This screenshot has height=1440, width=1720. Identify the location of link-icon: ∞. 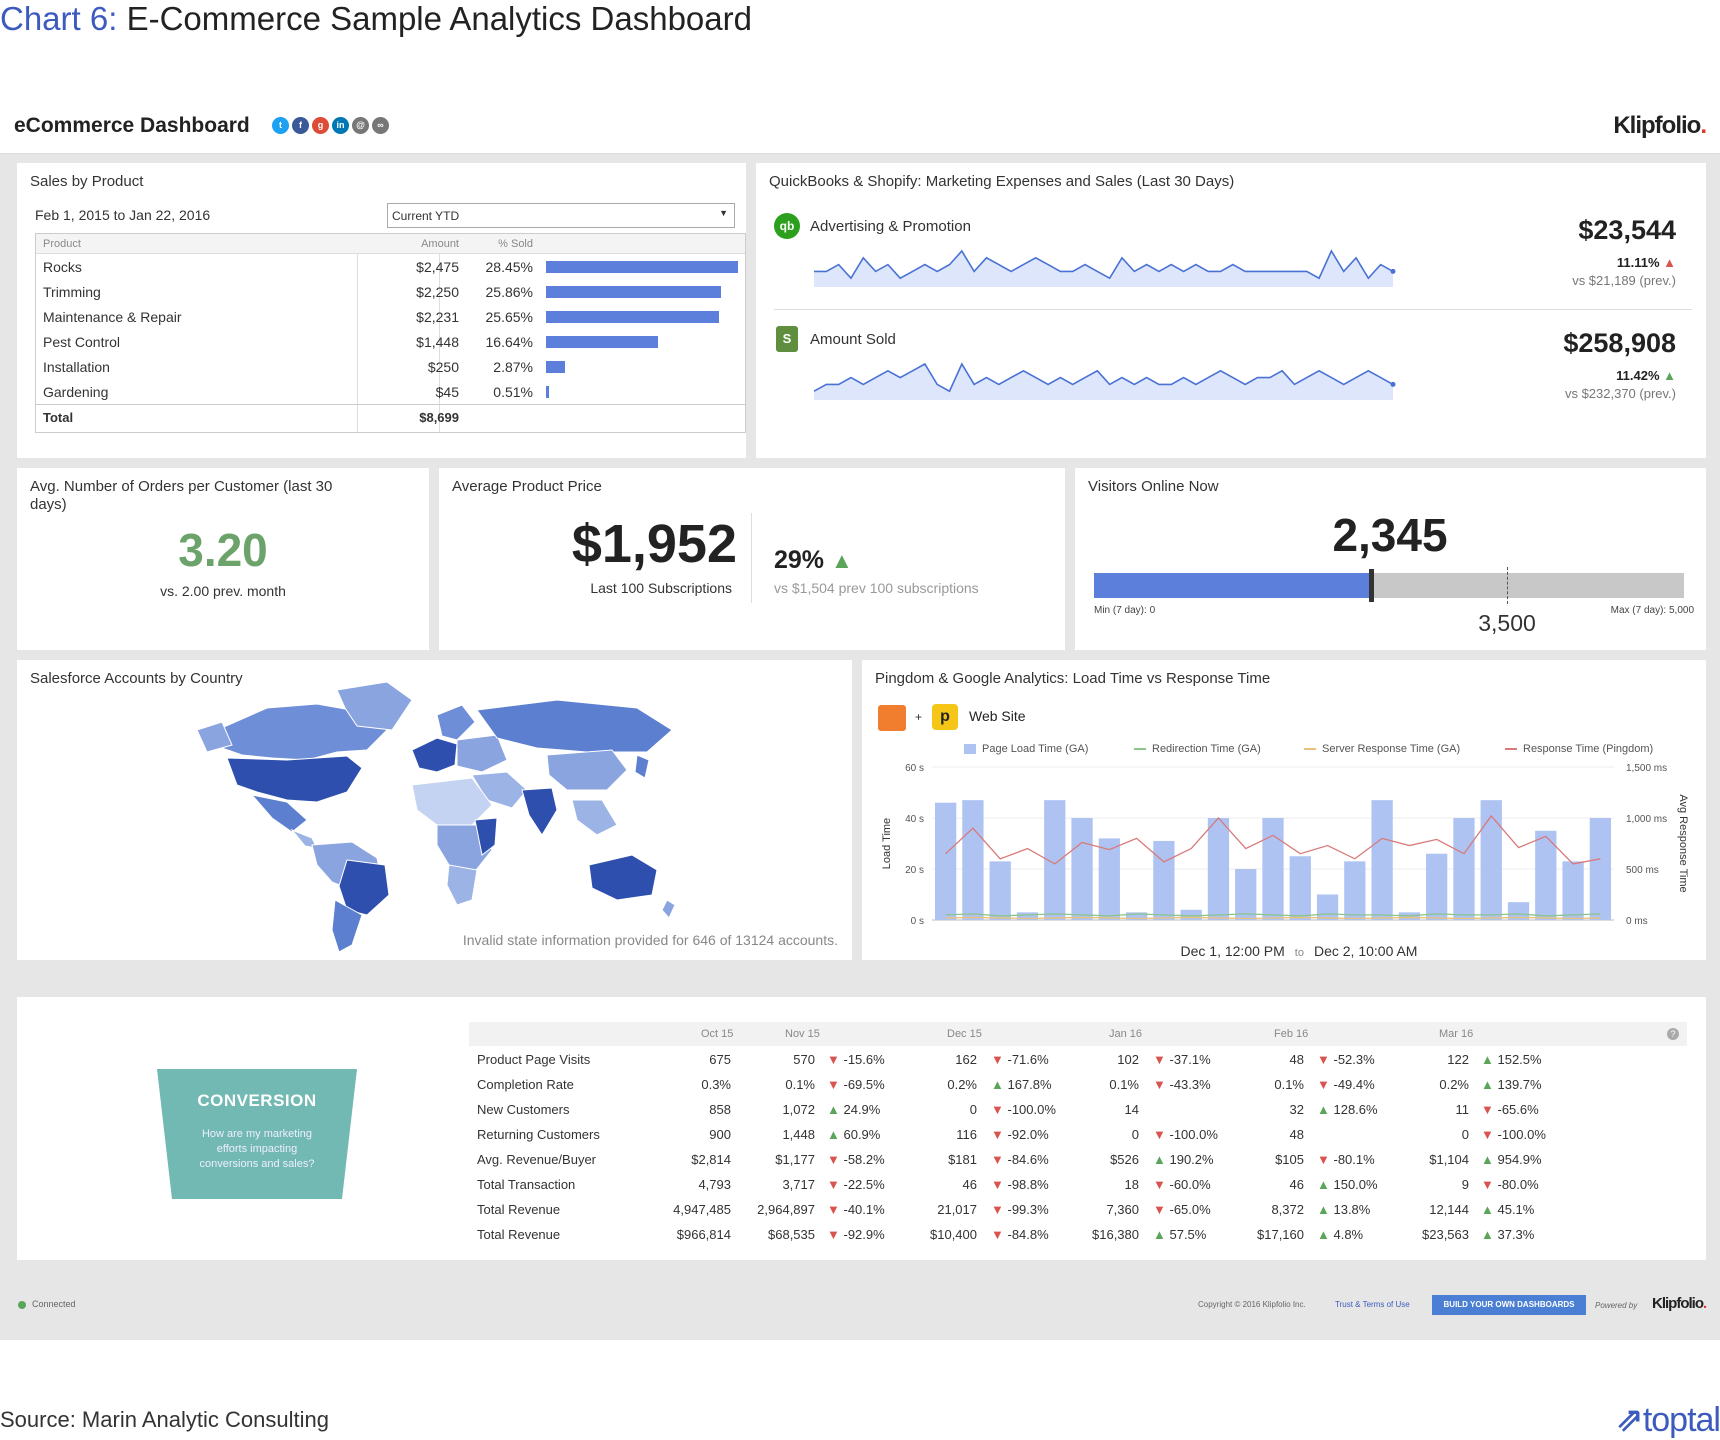
(380, 125).